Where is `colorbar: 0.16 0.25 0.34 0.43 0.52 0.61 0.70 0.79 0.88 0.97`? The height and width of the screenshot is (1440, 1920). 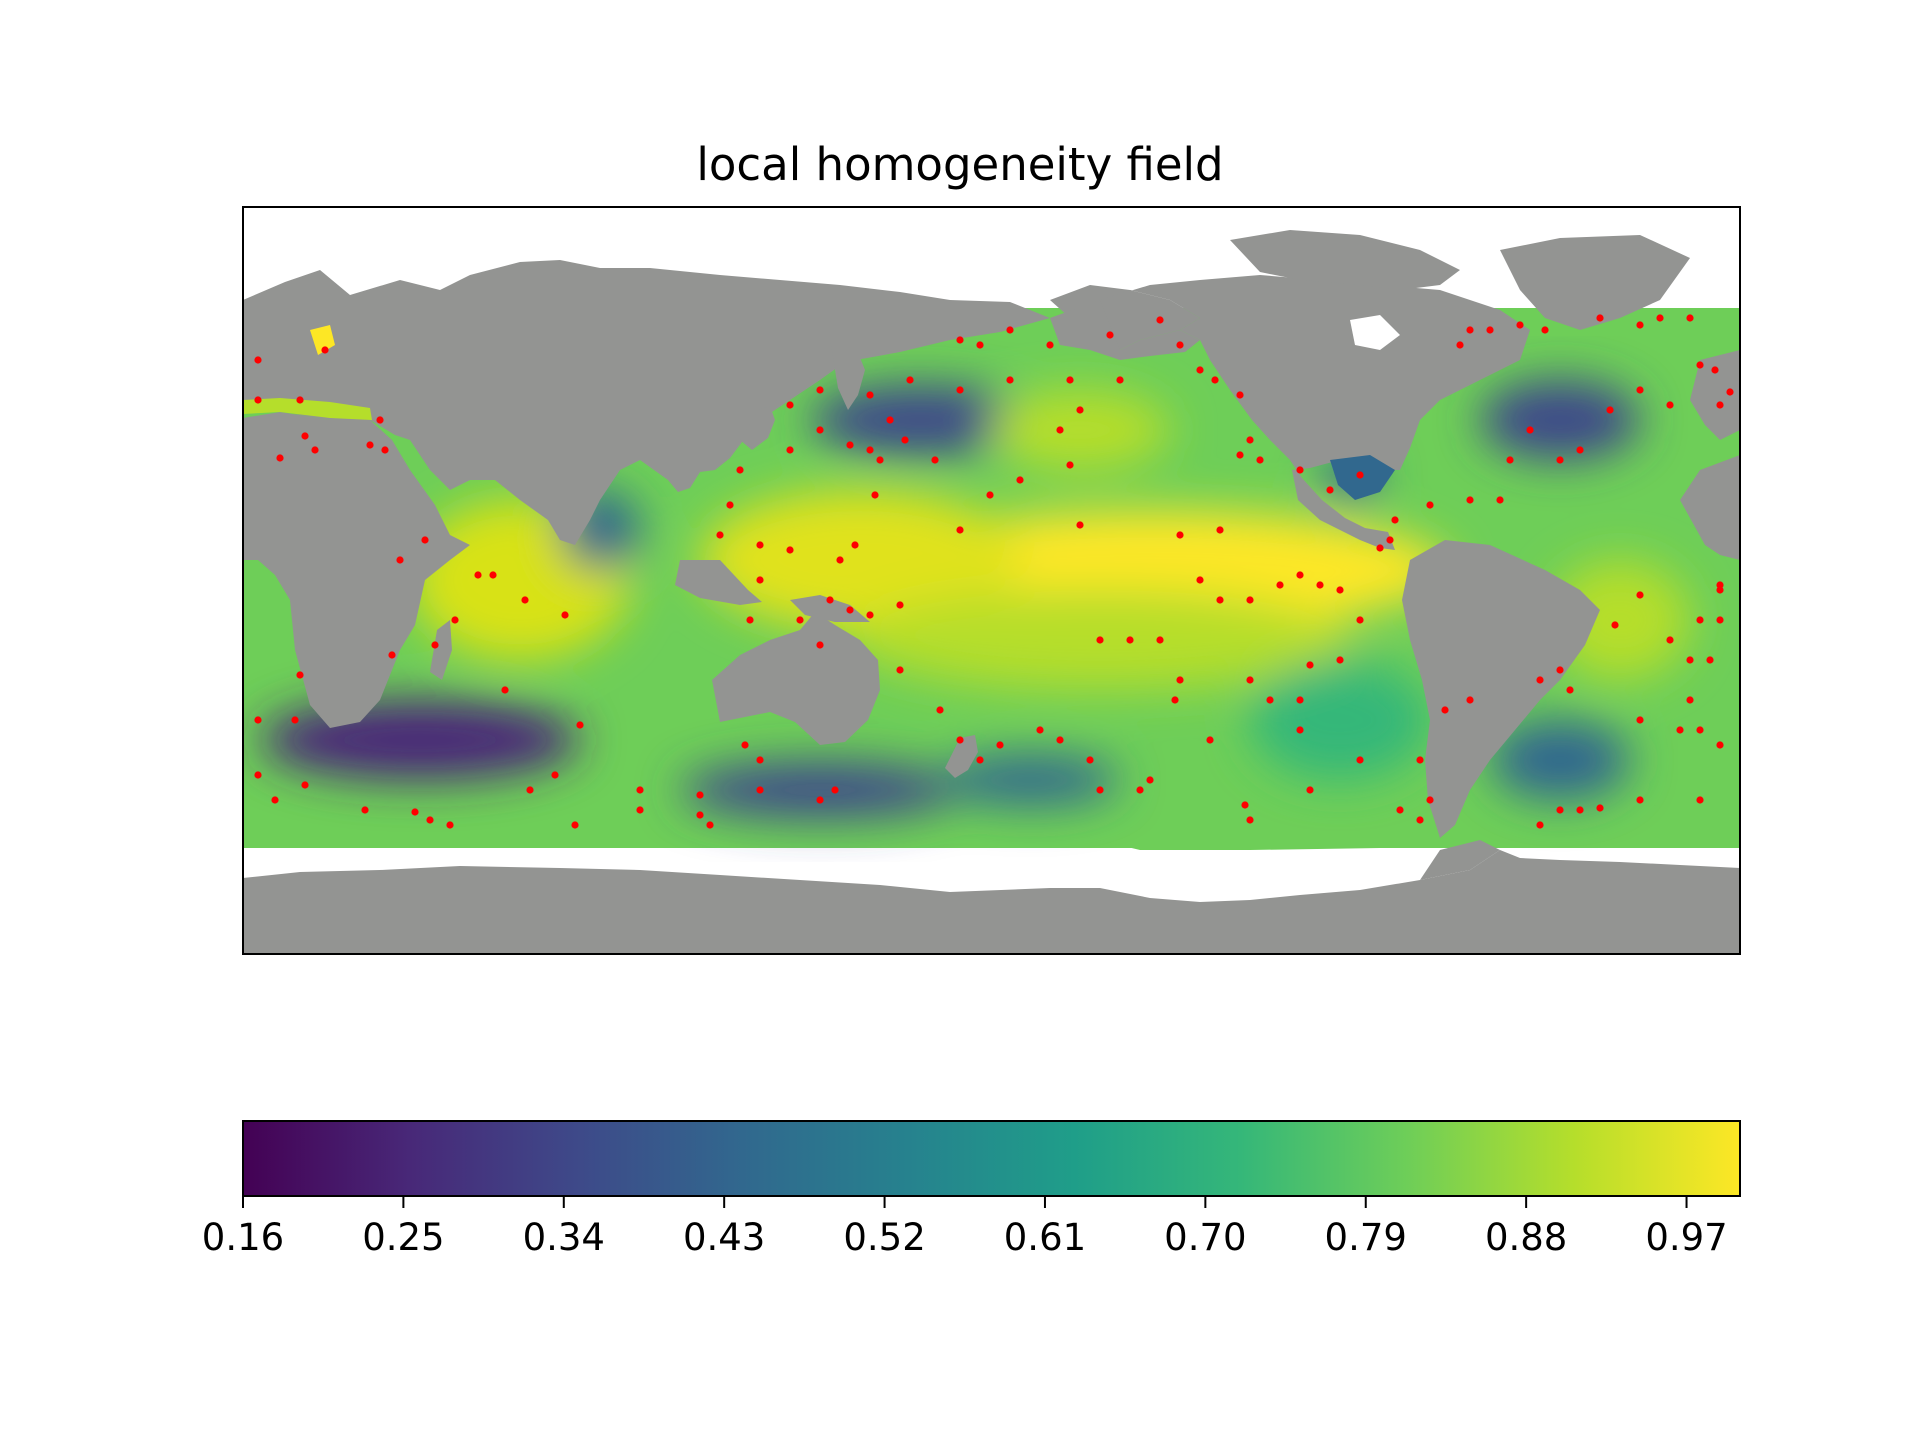
colorbar: 0.16 0.25 0.34 0.43 0.52 0.61 0.70 0.79 0.88 0.97 is located at coordinates (971, 1189).